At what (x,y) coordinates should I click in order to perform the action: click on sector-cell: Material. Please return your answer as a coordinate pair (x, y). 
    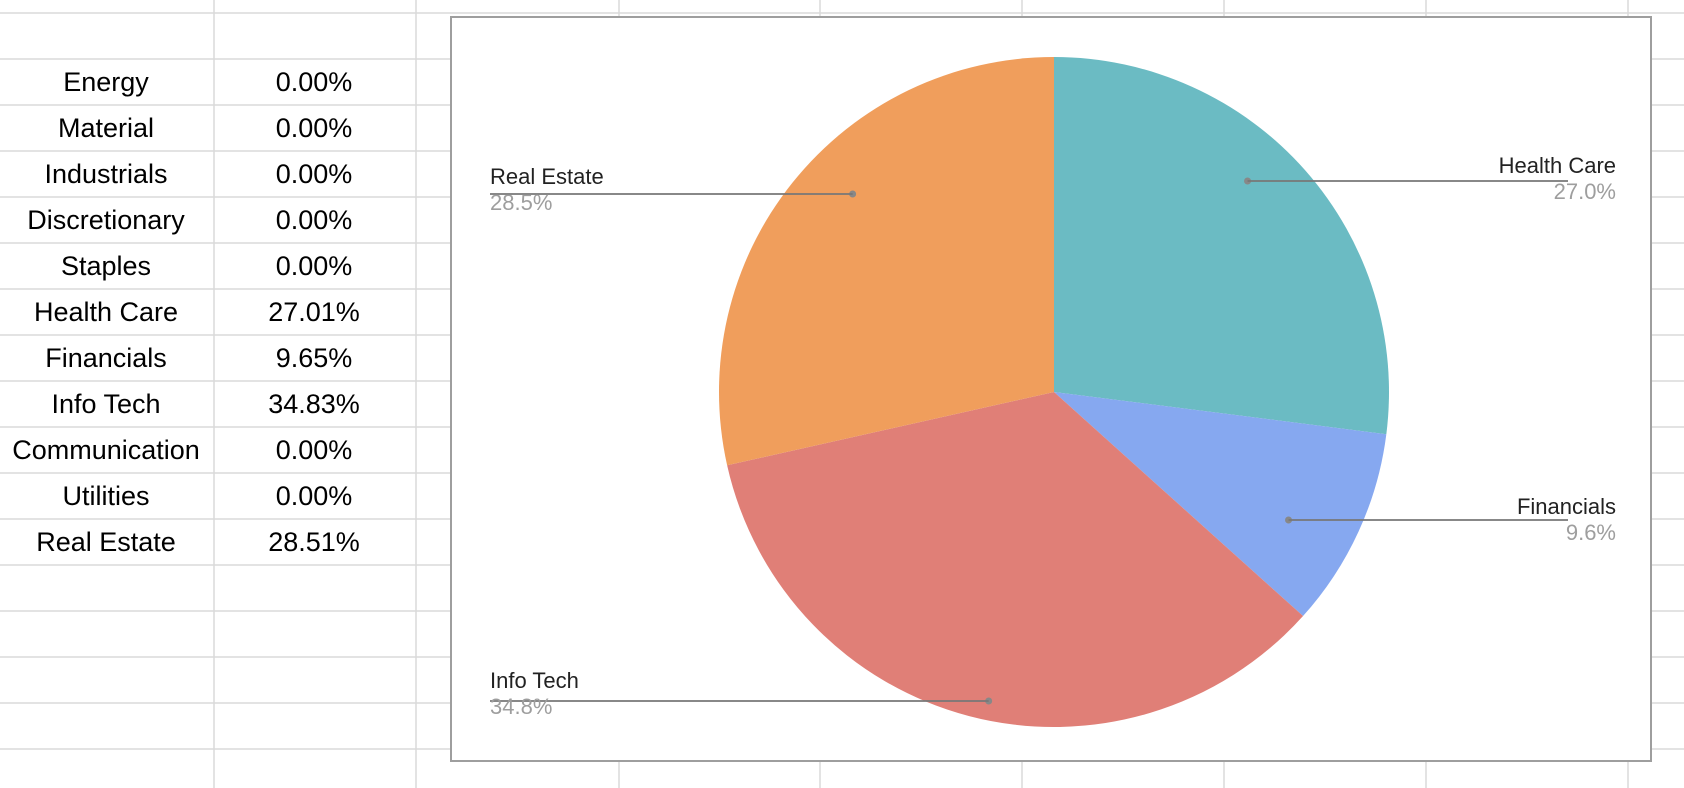
    Looking at the image, I should click on (106, 128).